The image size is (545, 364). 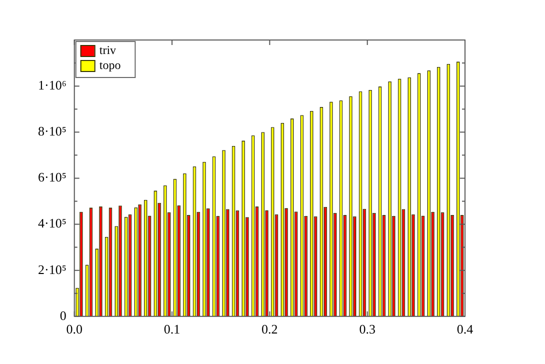 I want to click on y-tick-label: 6·10⁵, so click(x=52, y=177).